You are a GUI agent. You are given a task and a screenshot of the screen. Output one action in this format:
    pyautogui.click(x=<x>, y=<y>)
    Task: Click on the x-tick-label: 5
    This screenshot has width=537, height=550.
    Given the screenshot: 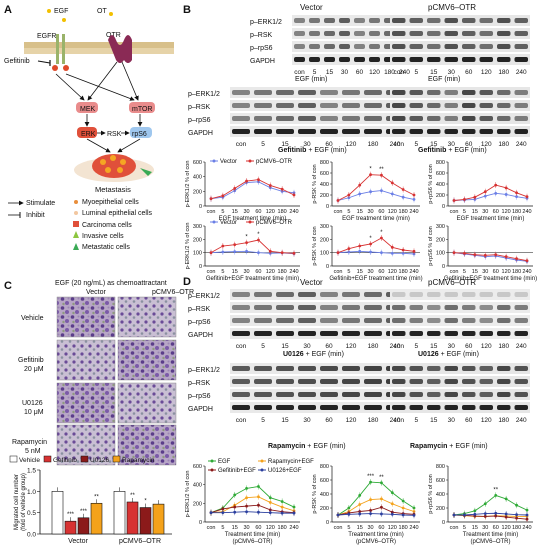 What is the action you would take?
    pyautogui.click(x=348, y=528)
    